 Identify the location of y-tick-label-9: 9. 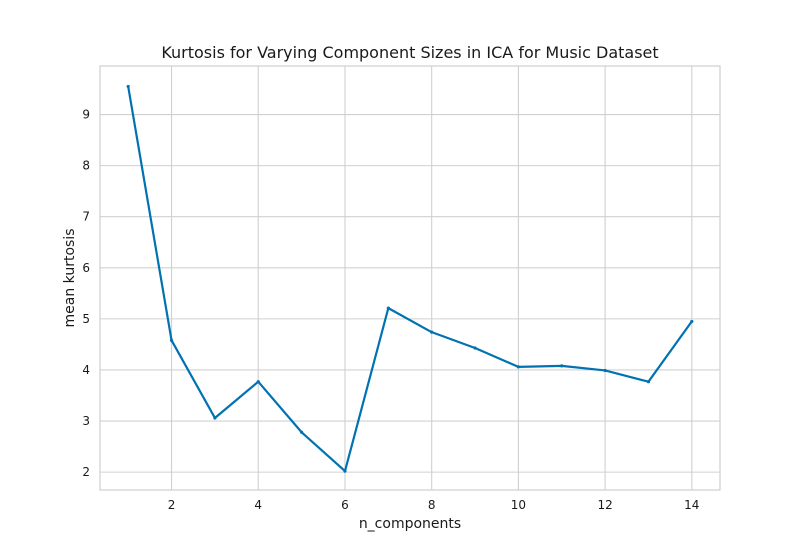
(86, 115).